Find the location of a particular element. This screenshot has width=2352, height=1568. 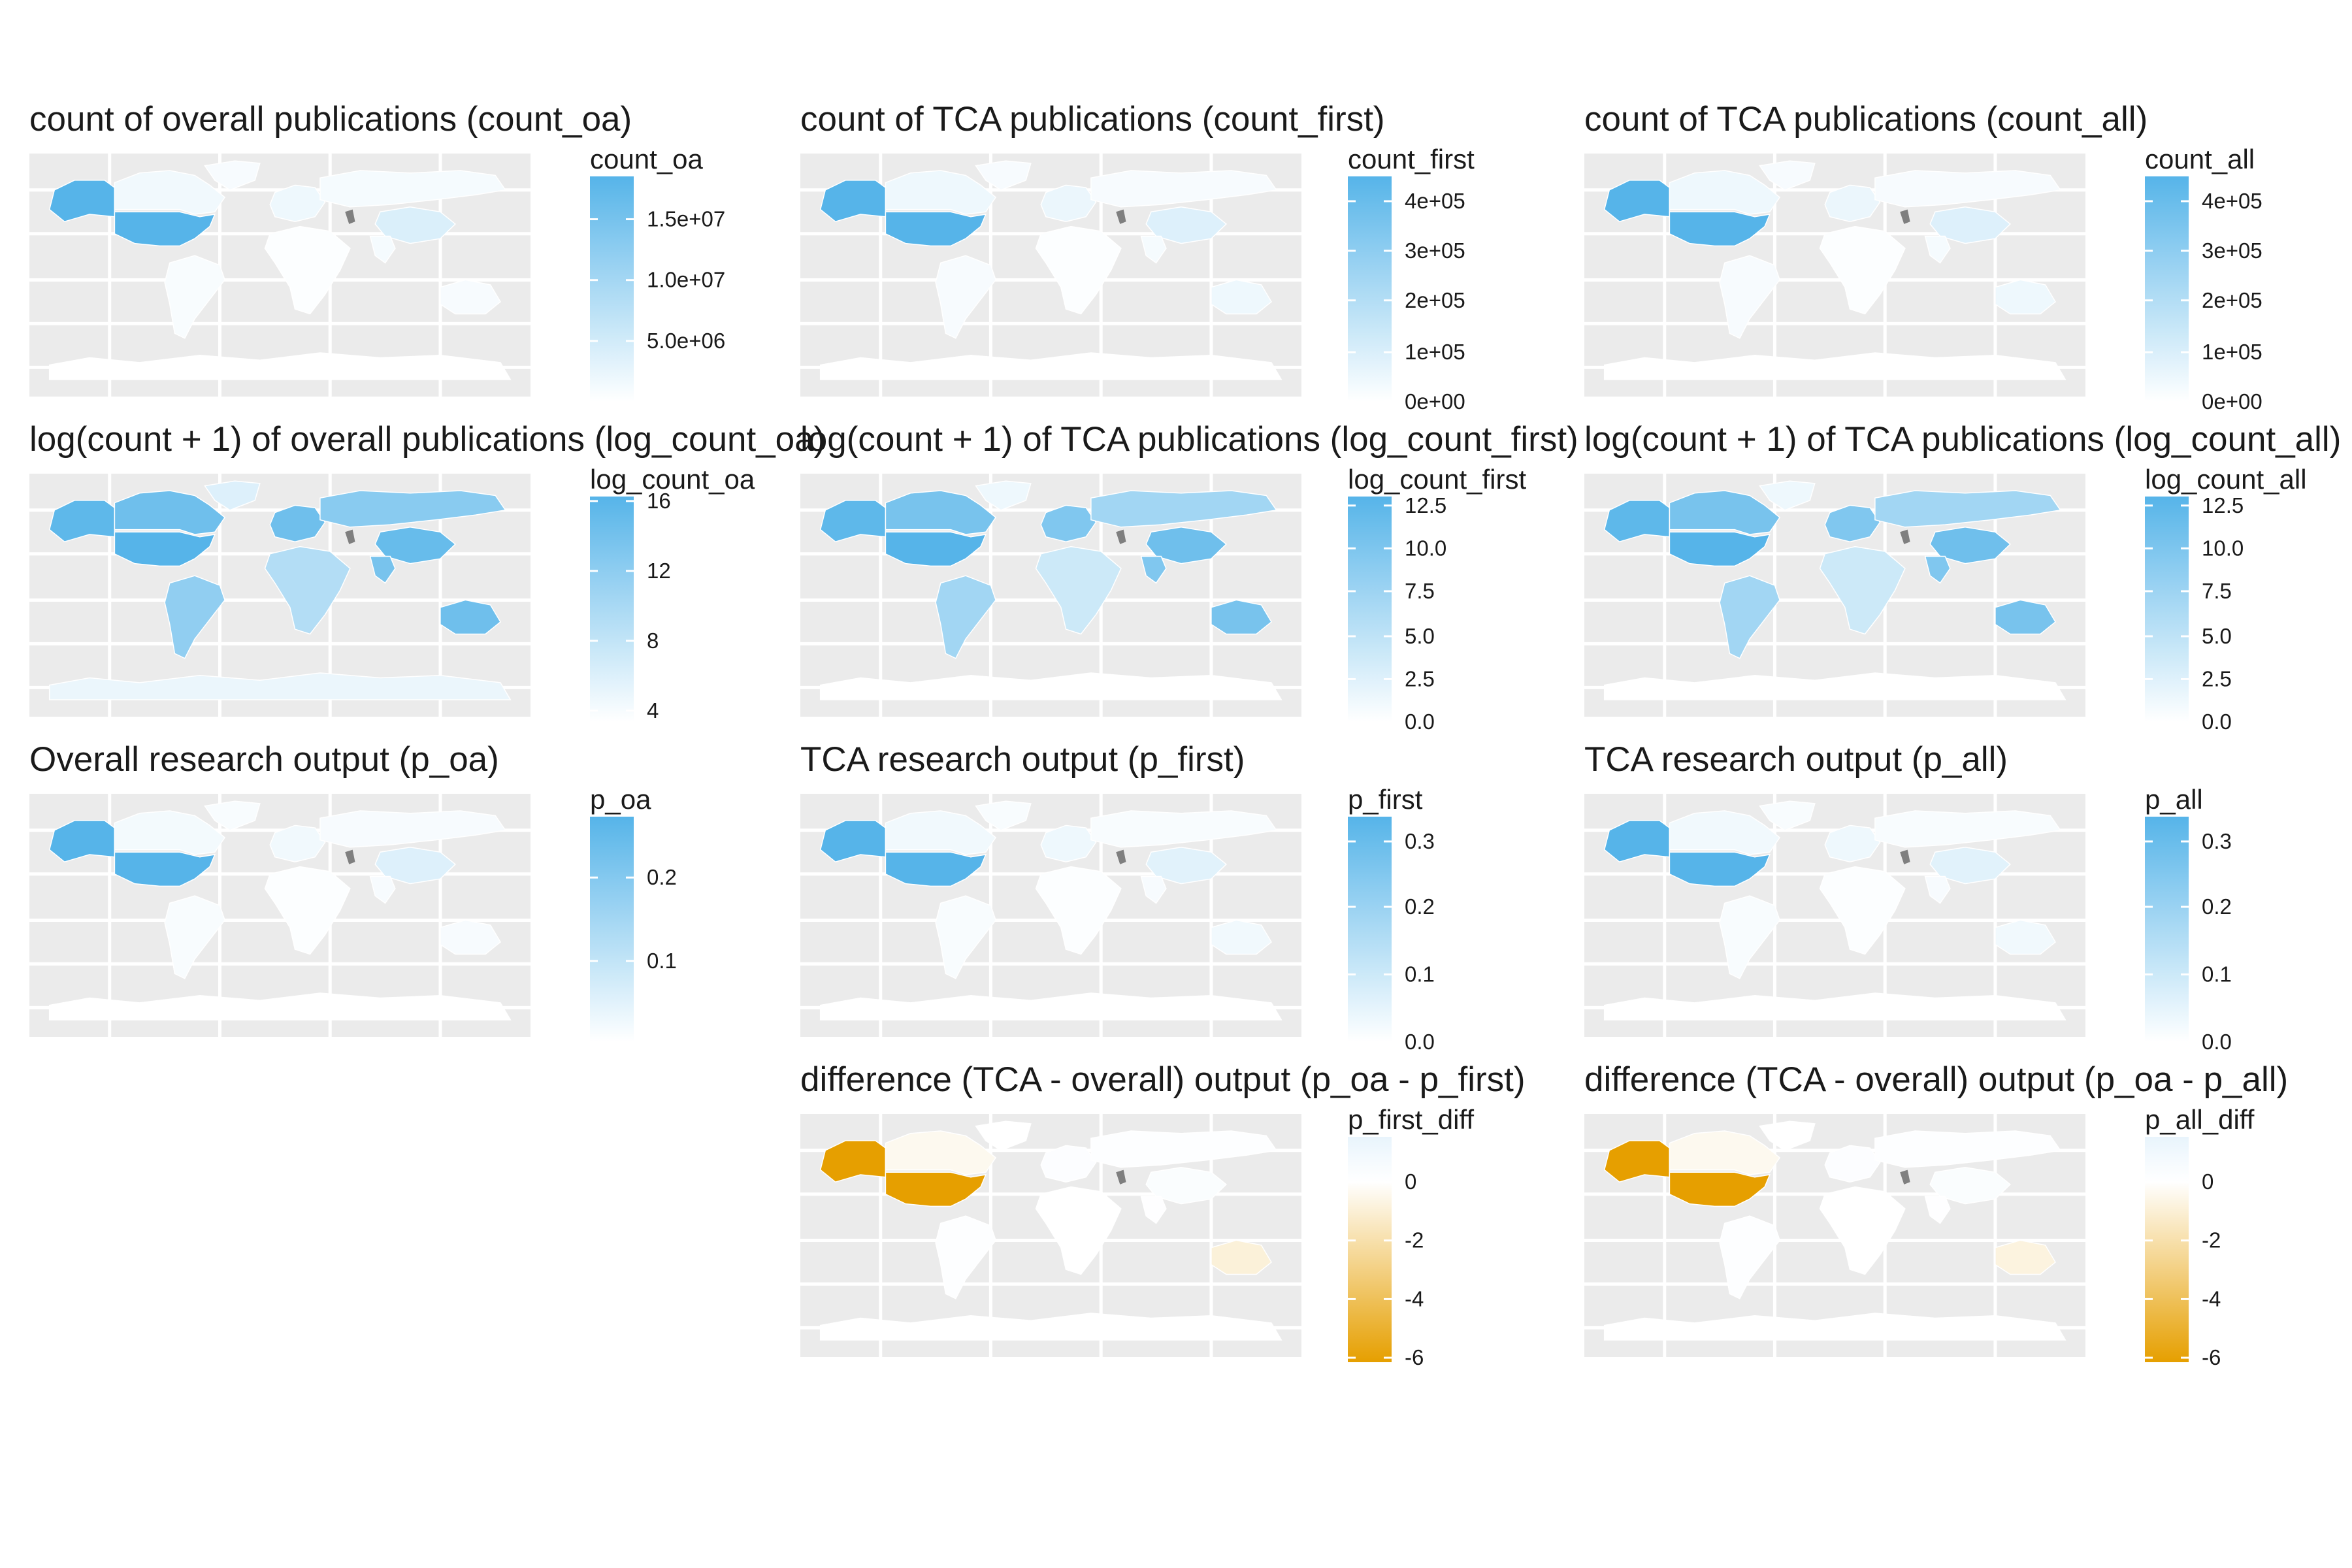

legend-title: p_first_diff is located at coordinates (1411, 1119).